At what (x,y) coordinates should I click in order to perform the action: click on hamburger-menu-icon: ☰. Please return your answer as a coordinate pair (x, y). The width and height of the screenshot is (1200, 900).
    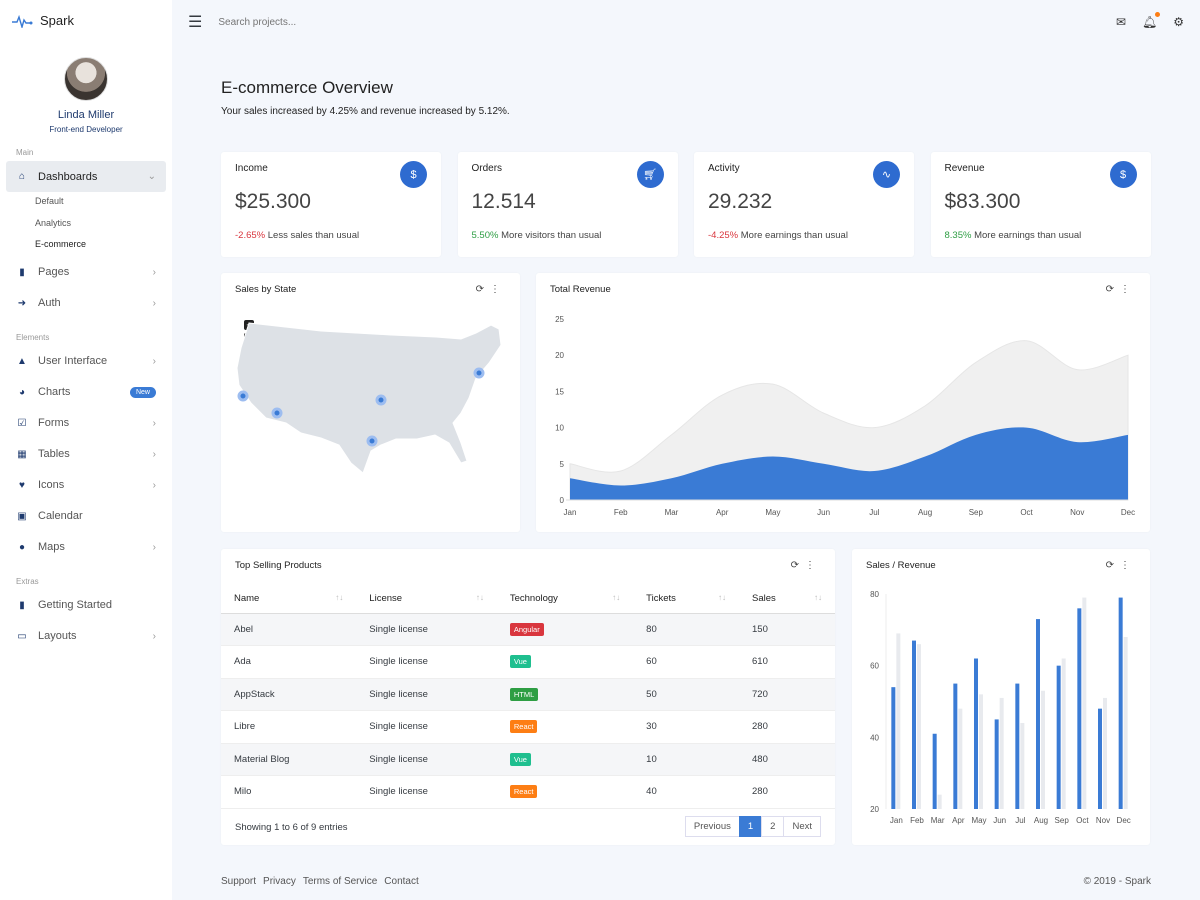
    Looking at the image, I should click on (195, 22).